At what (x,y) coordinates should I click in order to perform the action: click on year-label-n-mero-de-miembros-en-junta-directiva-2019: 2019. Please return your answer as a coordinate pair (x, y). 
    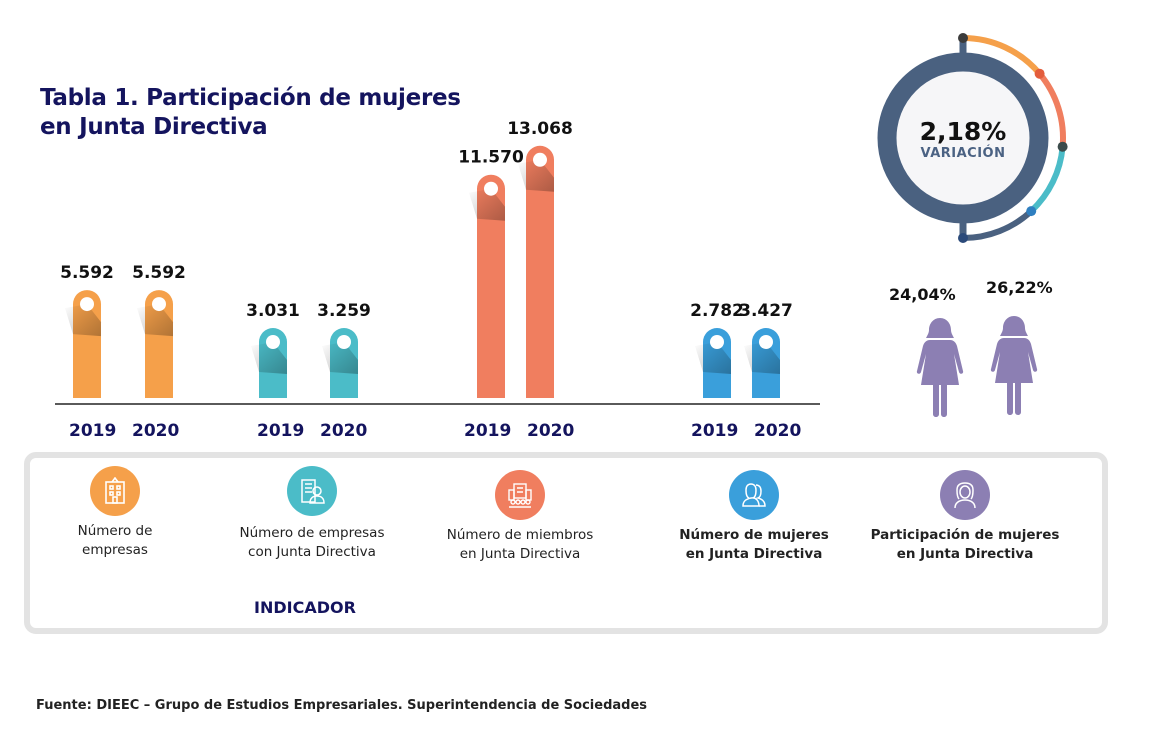
    Looking at the image, I should click on (487, 431).